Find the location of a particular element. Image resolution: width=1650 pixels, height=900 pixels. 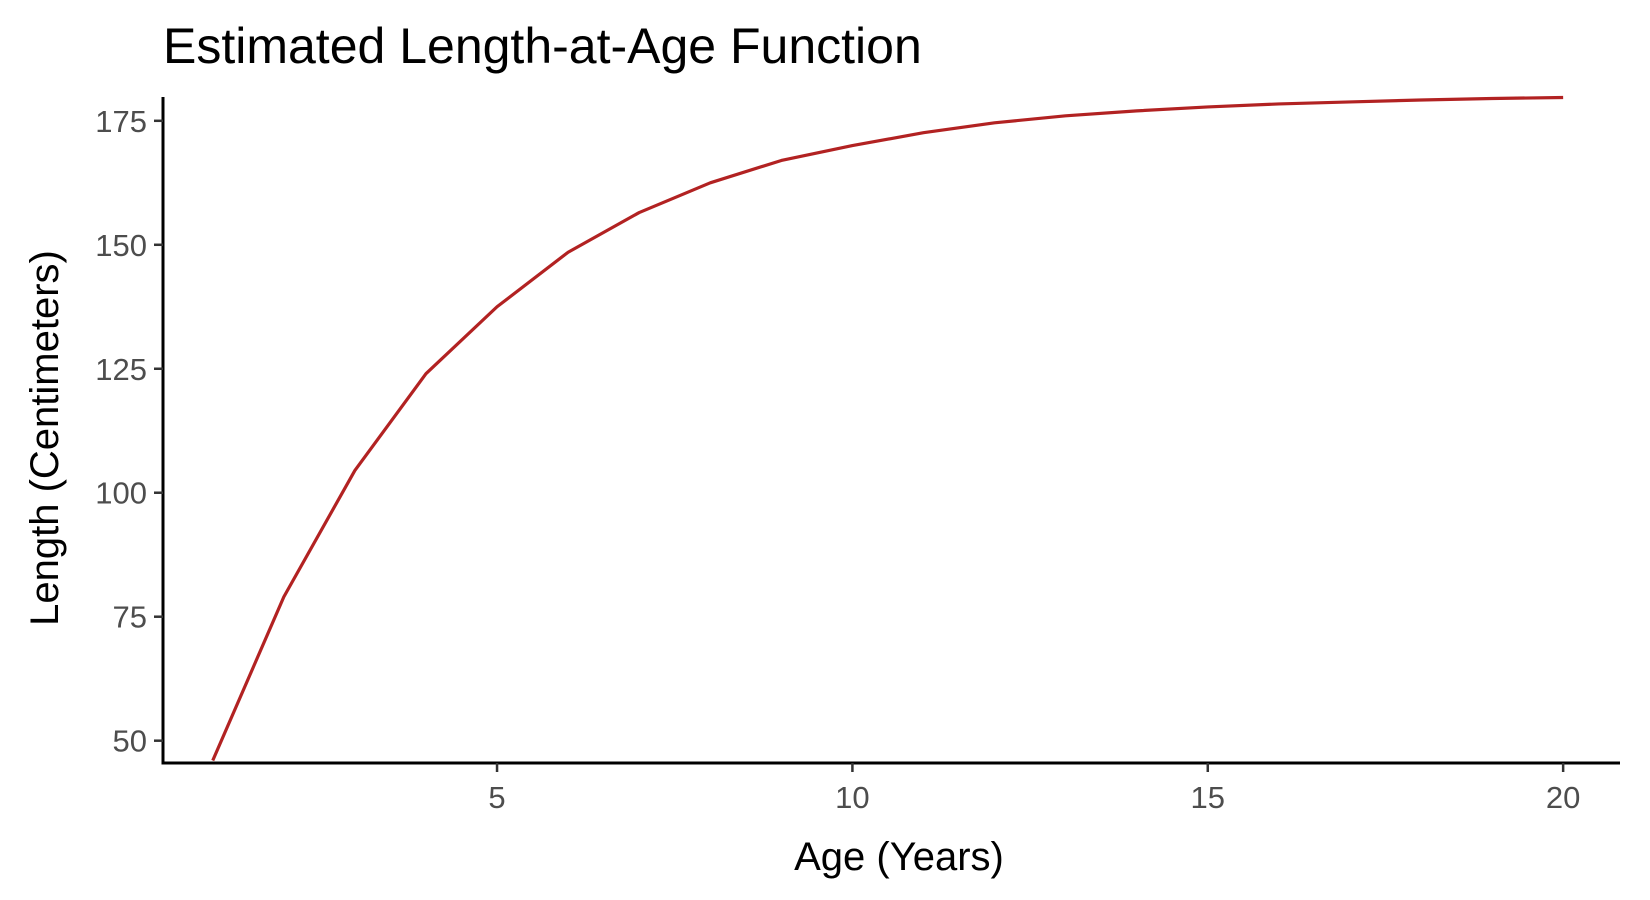

x-tick-label: 20 is located at coordinates (1563, 797).